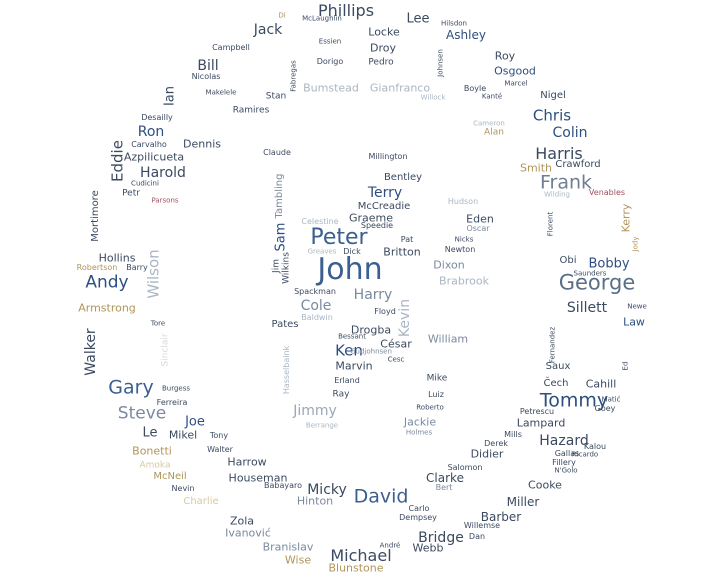  Describe the element at coordinates (428, 548) in the screenshot. I see `word-webb: Webb` at that location.